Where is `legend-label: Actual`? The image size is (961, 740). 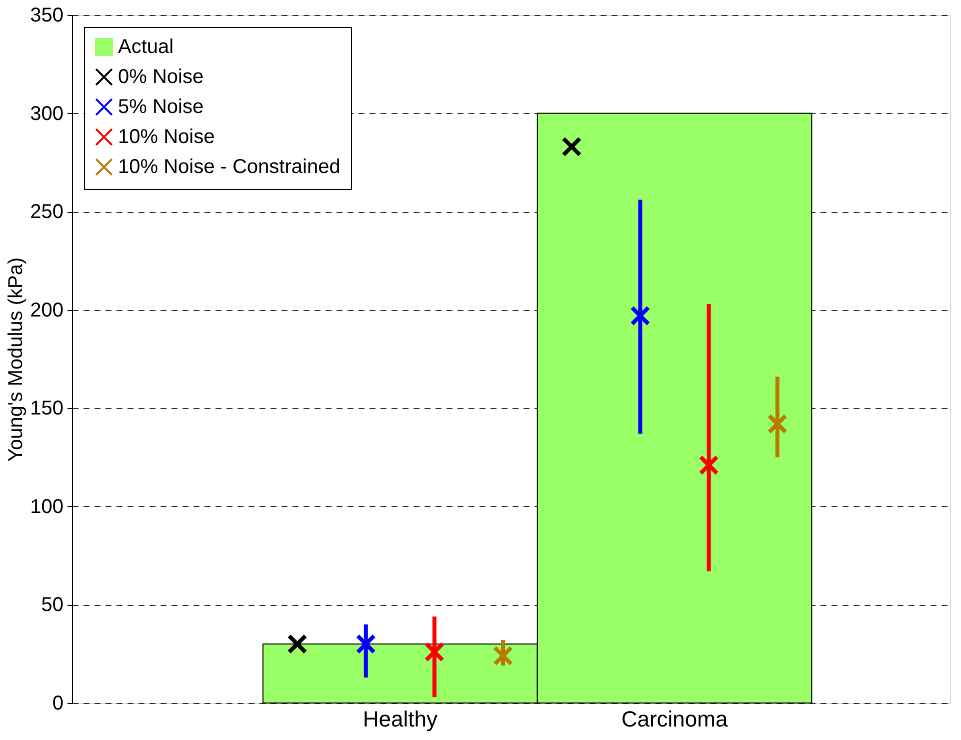
legend-label: Actual is located at coordinates (146, 47).